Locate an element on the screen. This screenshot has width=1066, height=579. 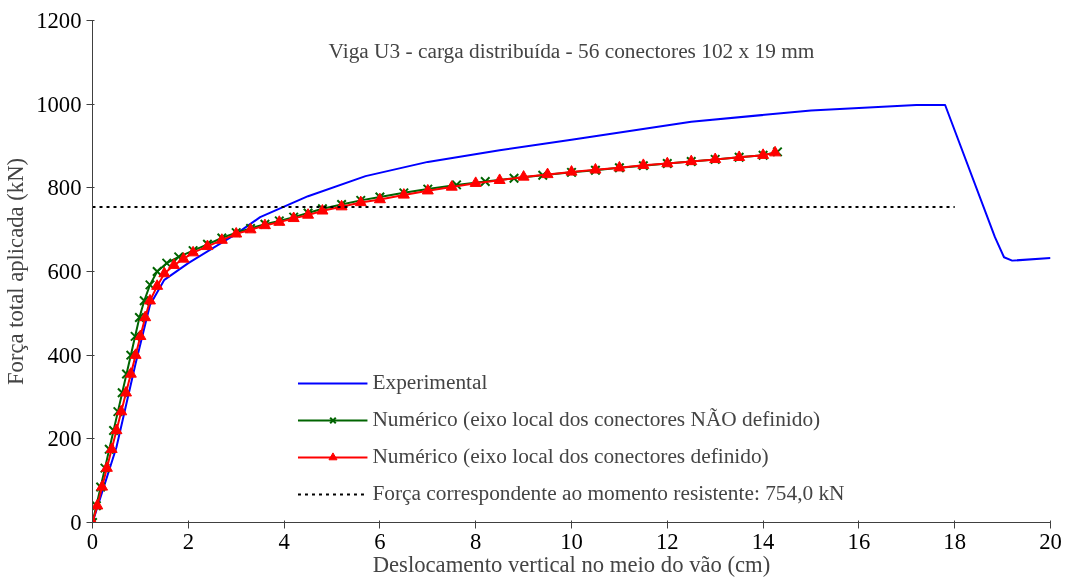
x-tick-label: 0 is located at coordinates (92, 541).